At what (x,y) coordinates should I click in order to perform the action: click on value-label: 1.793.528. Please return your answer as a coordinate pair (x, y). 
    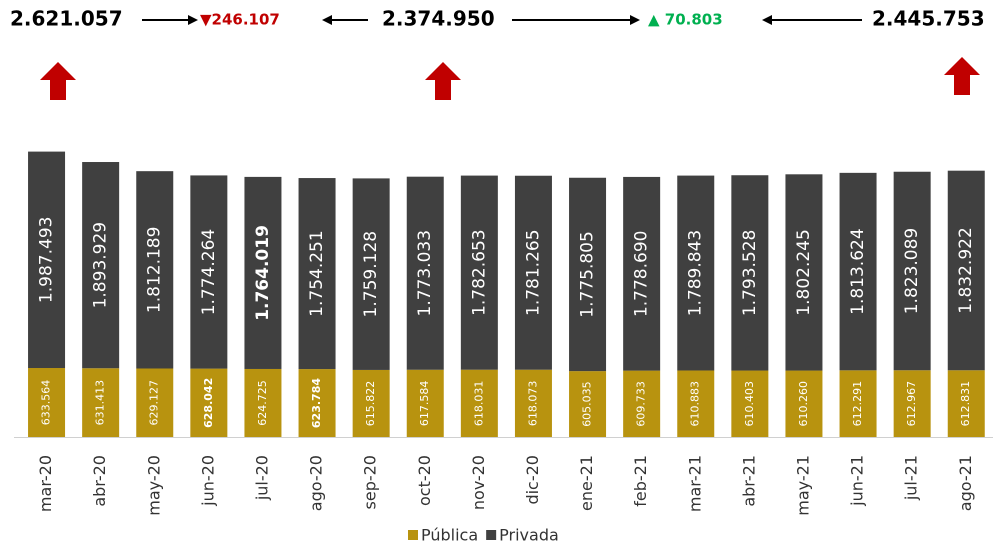
    Looking at the image, I should click on (750, 273).